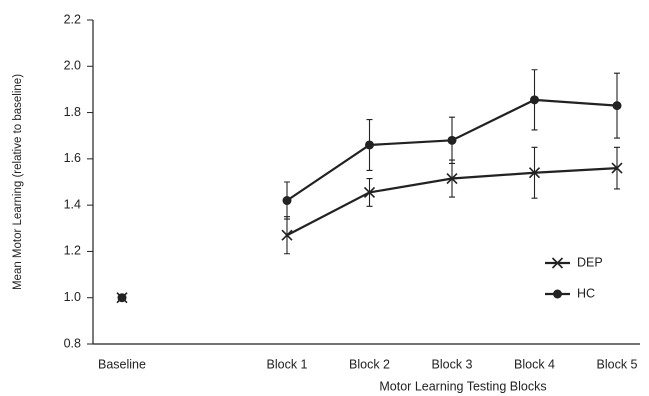  Describe the element at coordinates (369, 364) in the screenshot. I see `x-tick-label: Block 2` at that location.